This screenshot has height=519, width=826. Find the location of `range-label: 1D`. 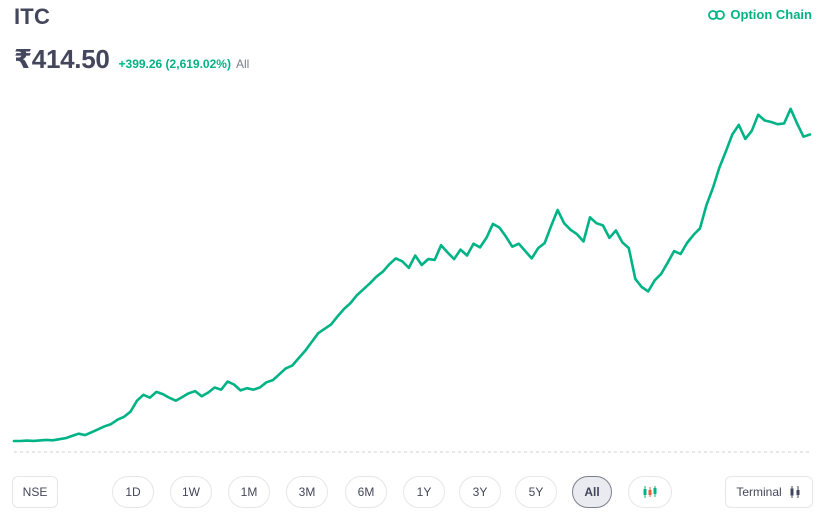

range-label: 1D is located at coordinates (133, 492).